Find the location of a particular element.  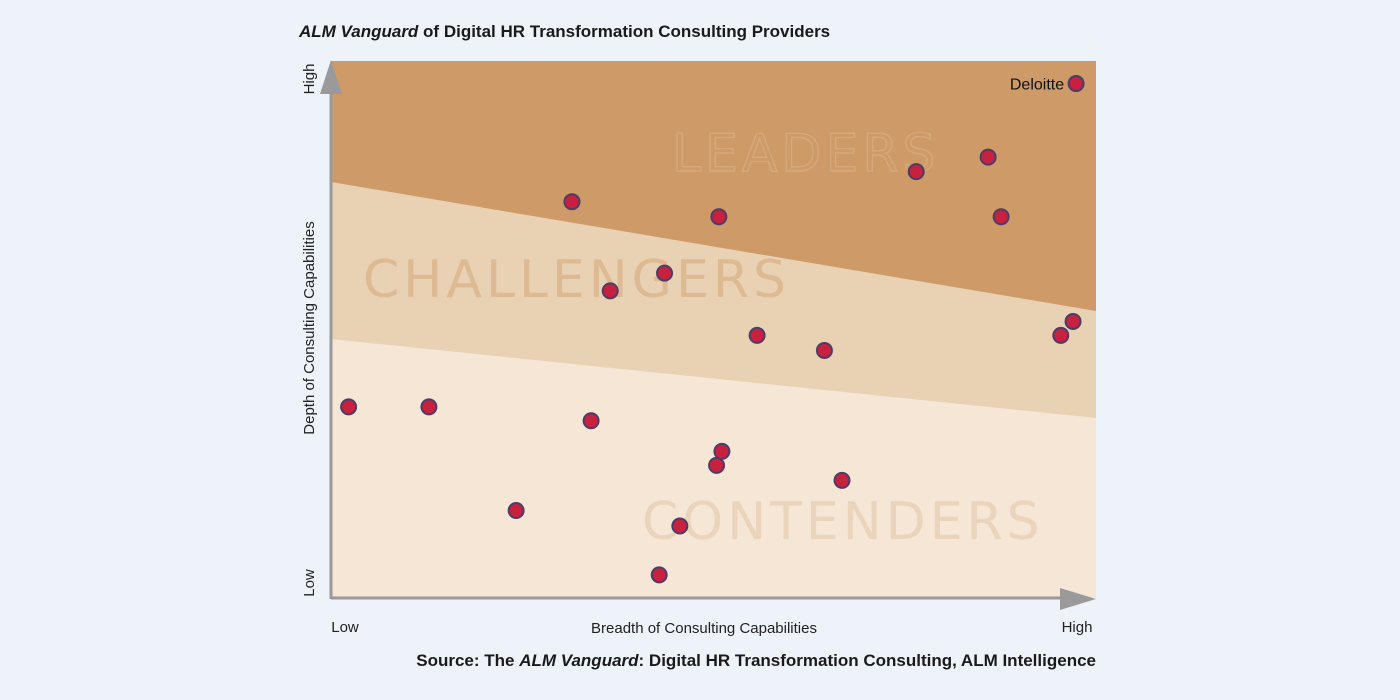

x-axis-arrow is located at coordinates (1078, 599).